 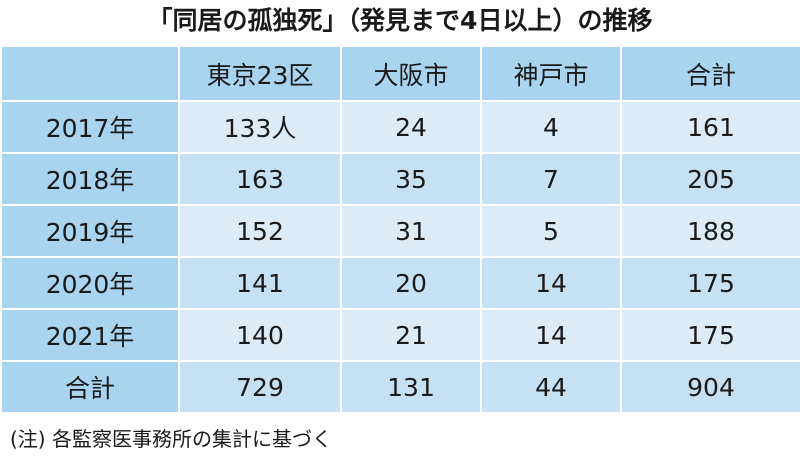 I want to click on table-cell: 24, so click(x=411, y=127).